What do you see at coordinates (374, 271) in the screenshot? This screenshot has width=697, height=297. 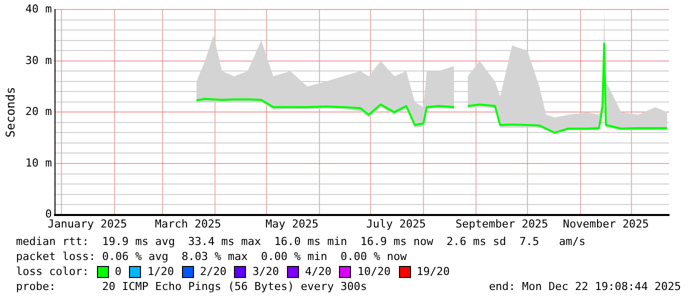 I see `legend-label: 10/20` at bounding box center [374, 271].